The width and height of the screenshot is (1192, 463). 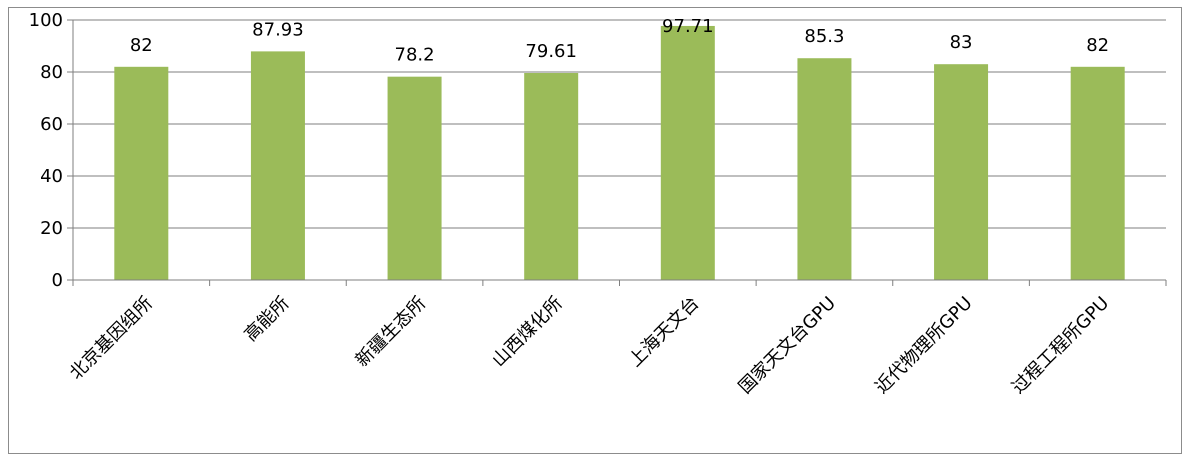 What do you see at coordinates (51, 72) in the screenshot?
I see `y-tick-label: 80` at bounding box center [51, 72].